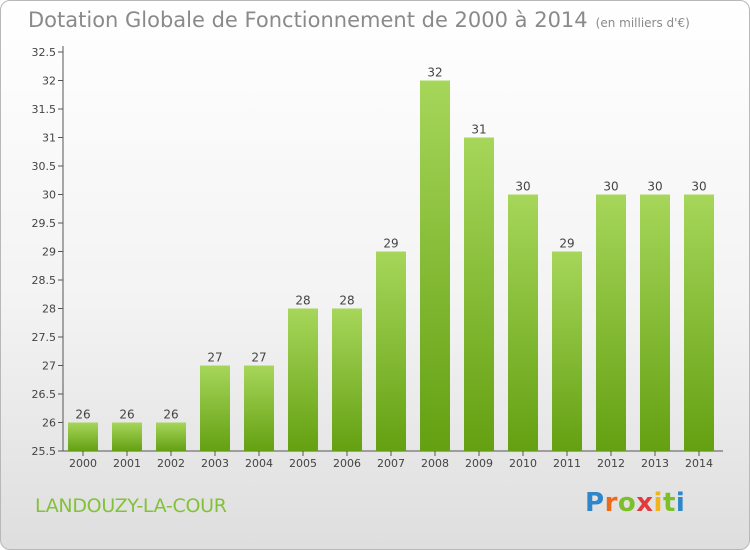 The height and width of the screenshot is (550, 750). Describe the element at coordinates (44, 451) in the screenshot. I see `y-tick-label: 25.5` at that location.